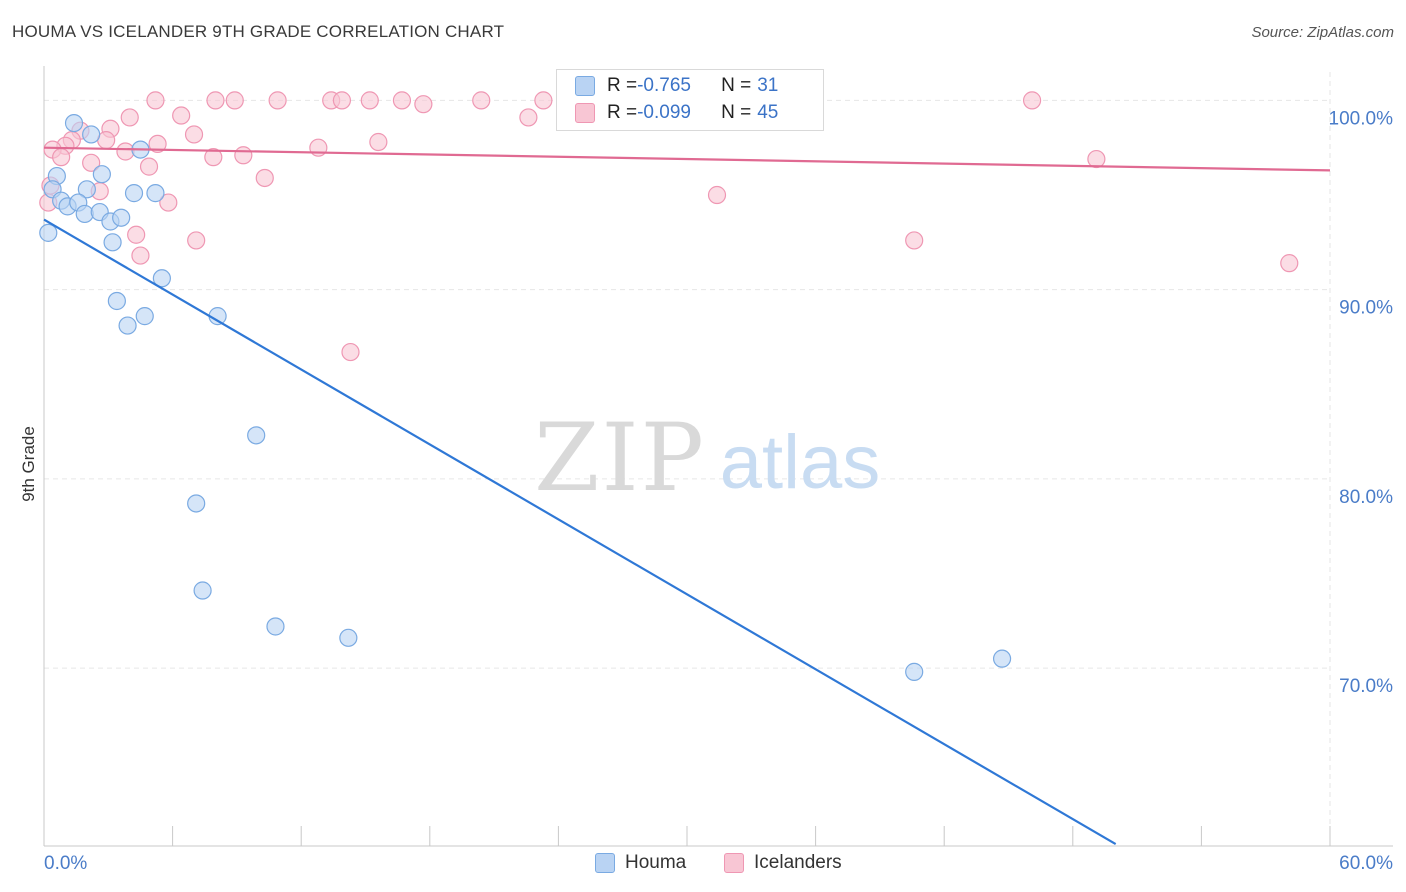 The width and height of the screenshot is (1406, 892). I want to click on legend-row-houma: R = -0.765 N = 31, so click(676, 86).